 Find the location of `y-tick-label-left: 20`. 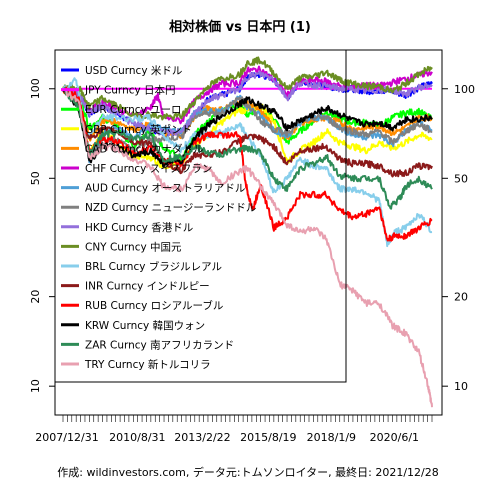

y-tick-label-left: 20 is located at coordinates (35, 297).